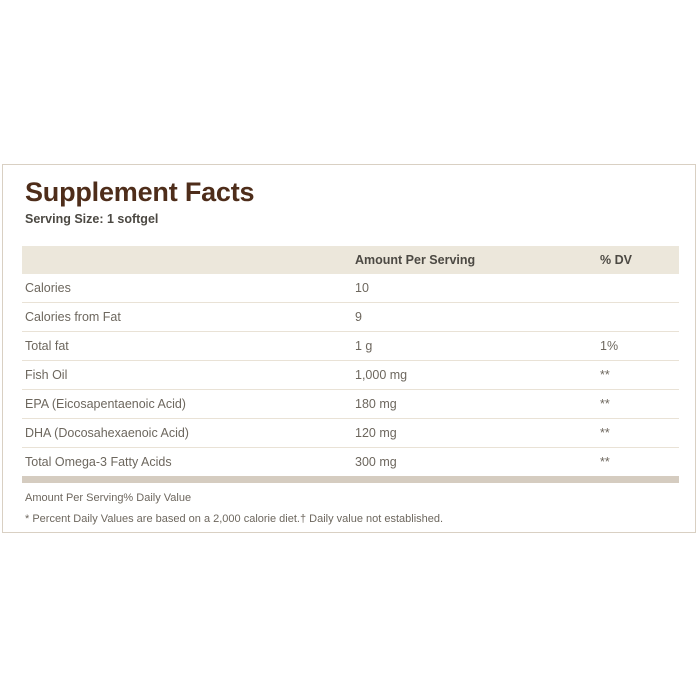  Describe the element at coordinates (376, 433) in the screenshot. I see `nutrient-amount: 120 mg` at that location.